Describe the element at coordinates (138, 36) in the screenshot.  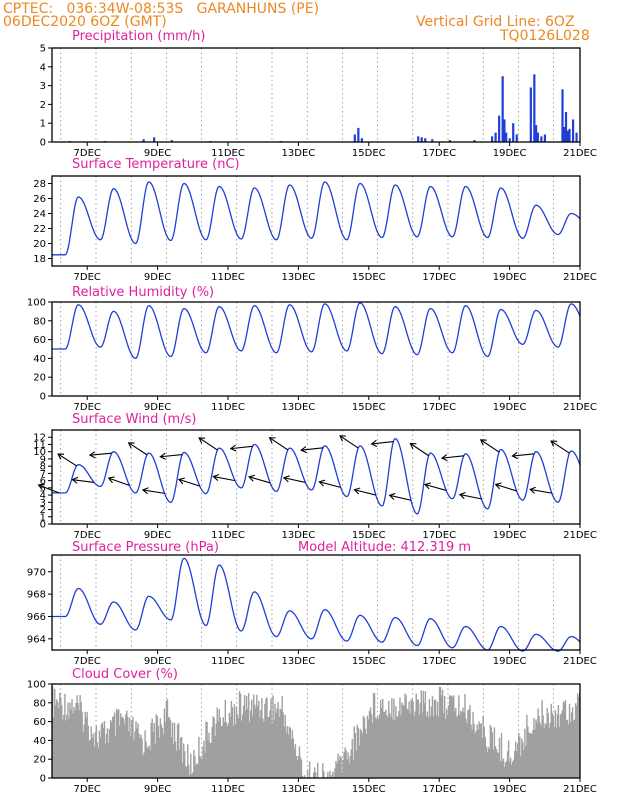
I see `precipitation-title: Precipitation (mm/h)` at that location.